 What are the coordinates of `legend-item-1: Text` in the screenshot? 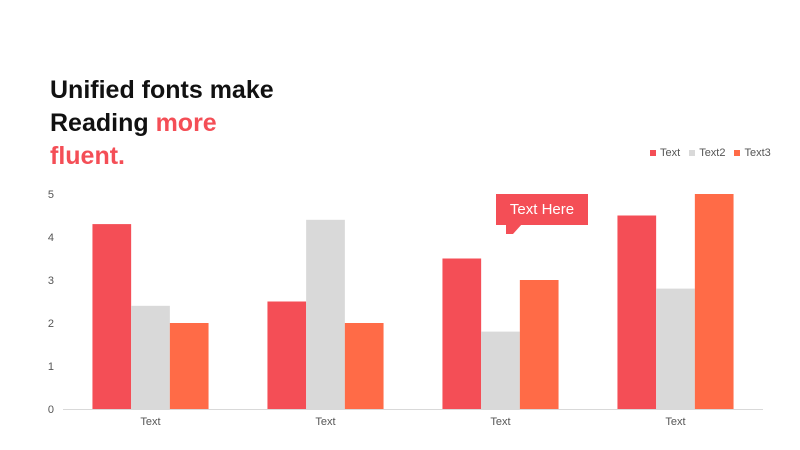 It's located at (665, 153).